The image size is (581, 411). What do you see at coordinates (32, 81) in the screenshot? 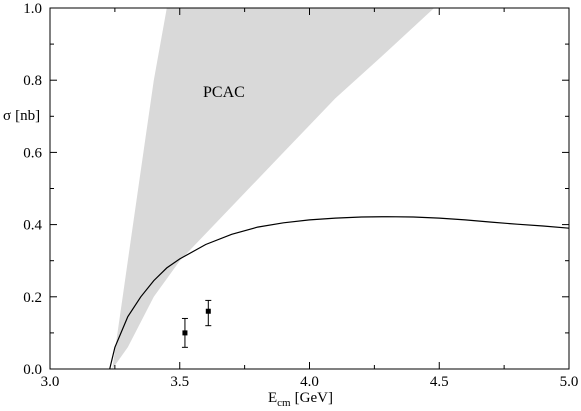
I see `y-tick-label: 0.8` at bounding box center [32, 81].